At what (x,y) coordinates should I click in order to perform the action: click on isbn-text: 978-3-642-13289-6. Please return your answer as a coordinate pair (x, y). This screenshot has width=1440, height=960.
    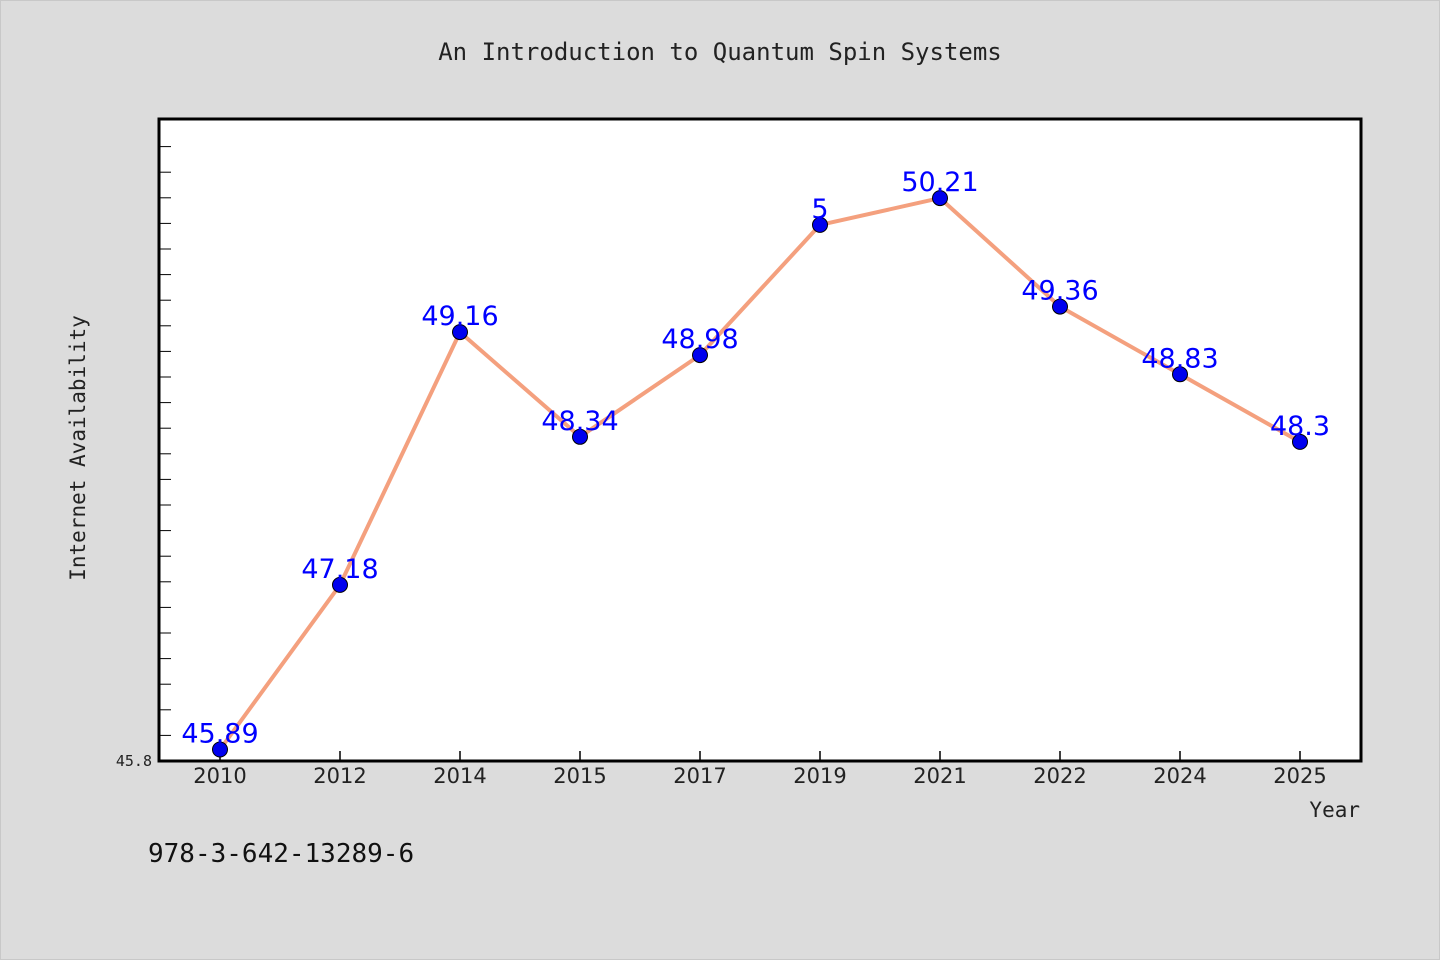
    Looking at the image, I should click on (281, 854).